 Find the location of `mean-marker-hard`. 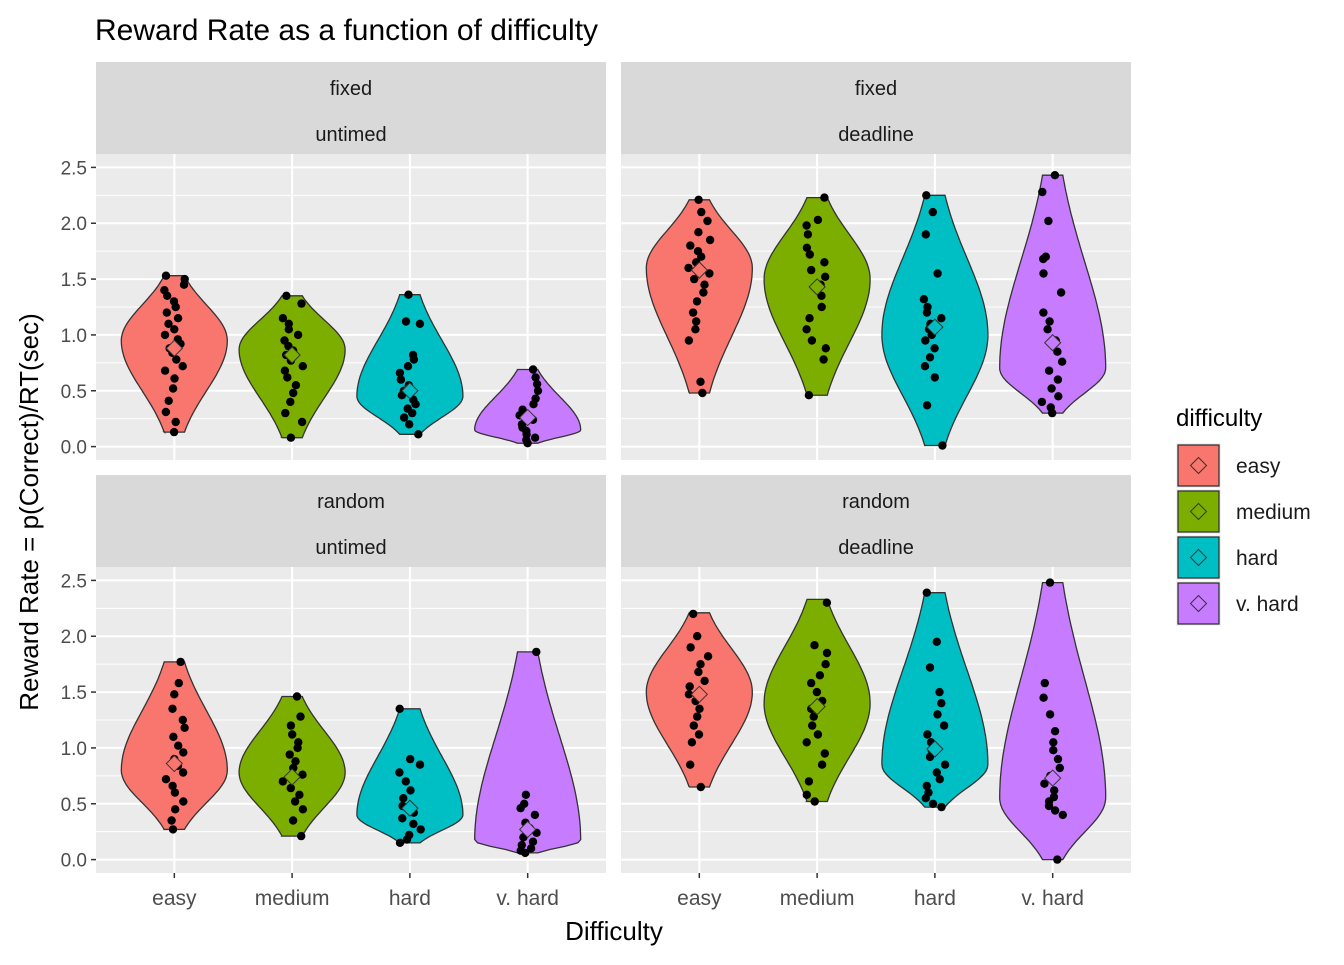

mean-marker-hard is located at coordinates (410, 391).